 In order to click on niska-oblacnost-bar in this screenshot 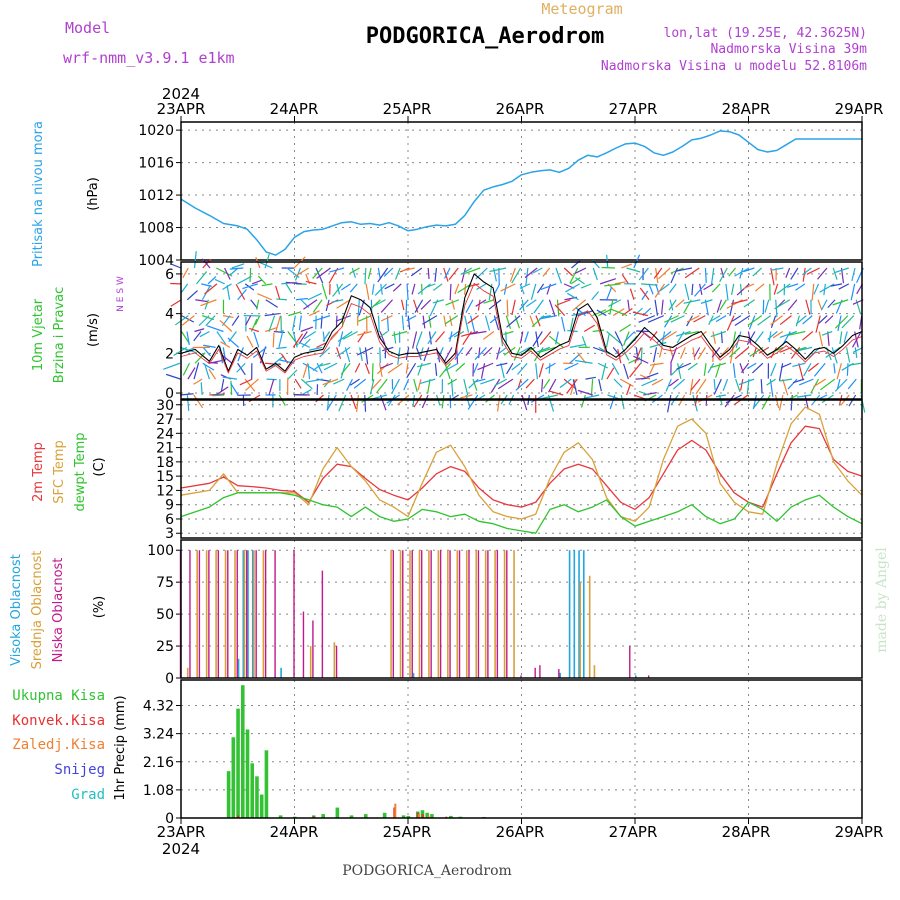, I will do `click(393, 614)`.